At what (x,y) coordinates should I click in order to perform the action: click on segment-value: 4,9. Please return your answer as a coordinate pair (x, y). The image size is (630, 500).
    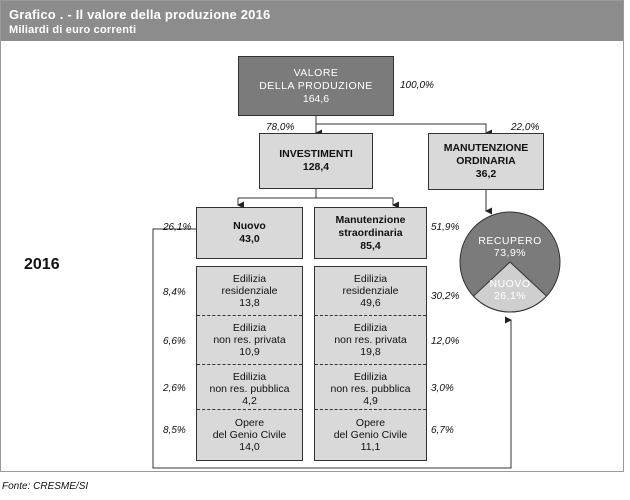
    Looking at the image, I should click on (370, 401).